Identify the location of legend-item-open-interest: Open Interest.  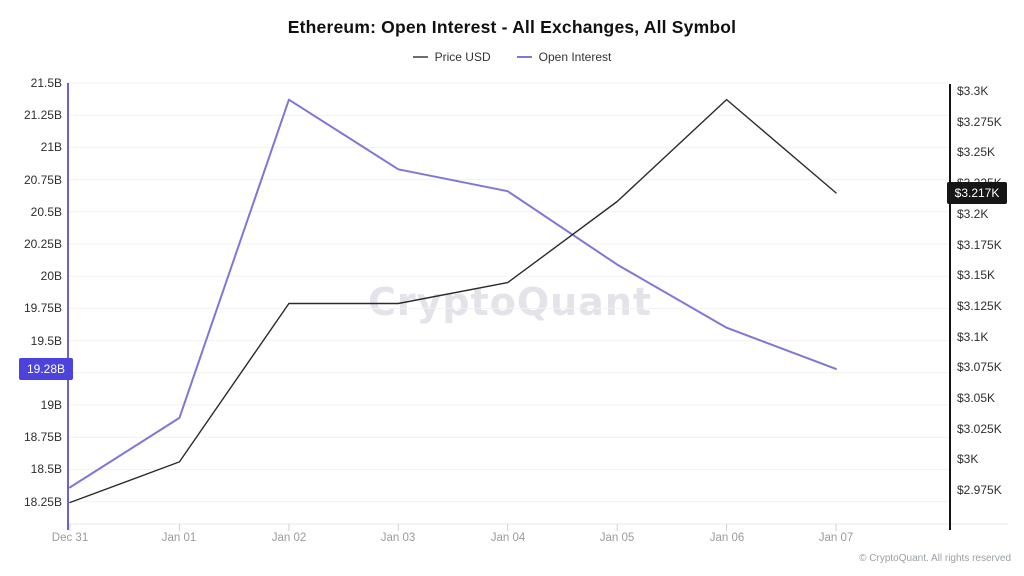
(564, 57).